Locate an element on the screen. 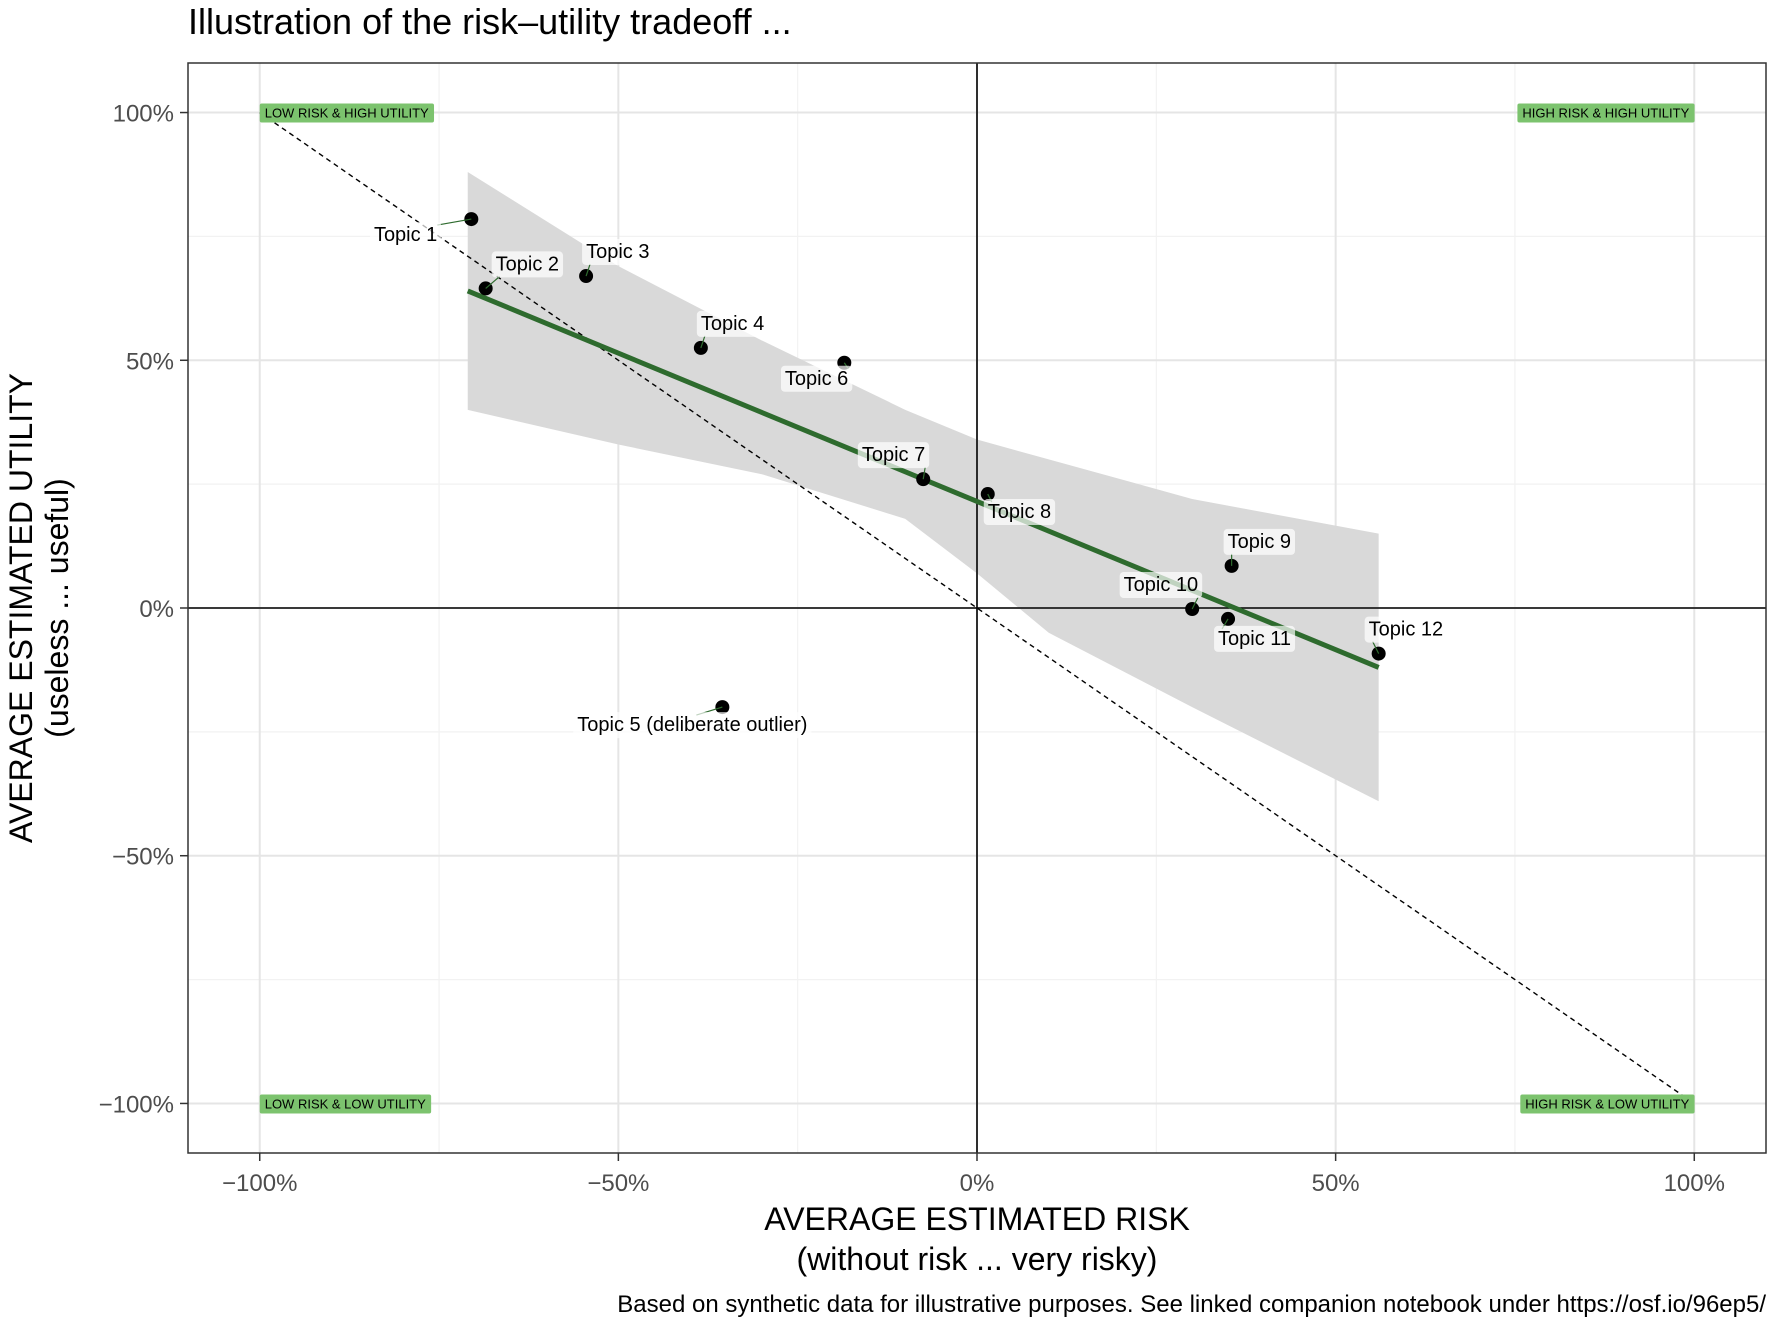  quadrant-label-1: LOW RISK & HIGH UTILITY is located at coordinates (347, 113).